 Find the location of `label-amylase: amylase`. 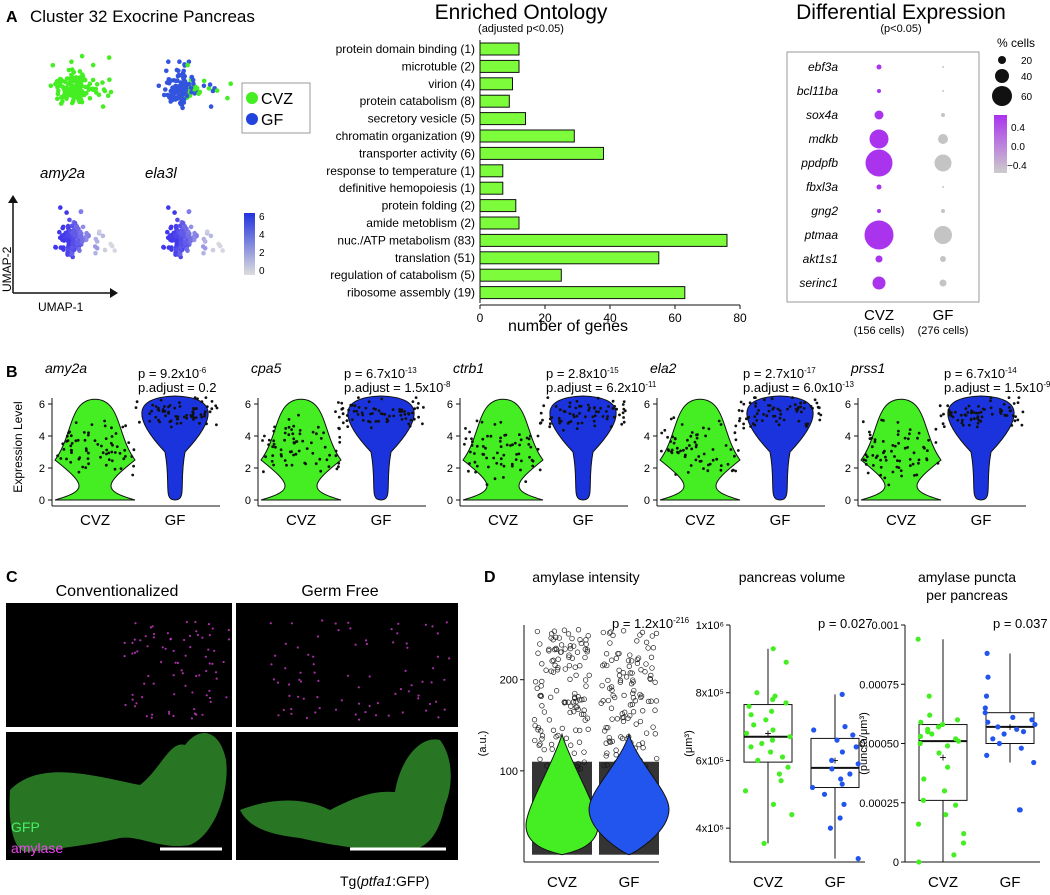

label-amylase: amylase is located at coordinates (37, 848).